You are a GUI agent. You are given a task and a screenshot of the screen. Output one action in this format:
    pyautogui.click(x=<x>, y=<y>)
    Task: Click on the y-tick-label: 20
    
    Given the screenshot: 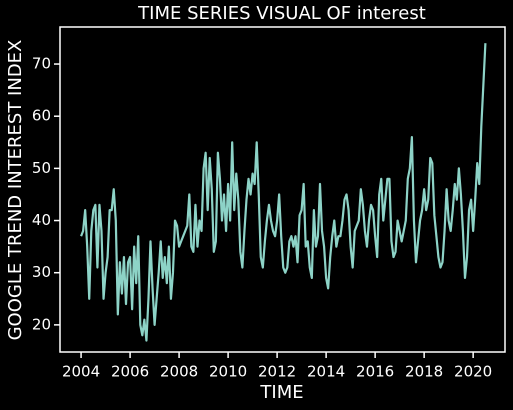 What is the action you would take?
    pyautogui.click(x=41, y=324)
    